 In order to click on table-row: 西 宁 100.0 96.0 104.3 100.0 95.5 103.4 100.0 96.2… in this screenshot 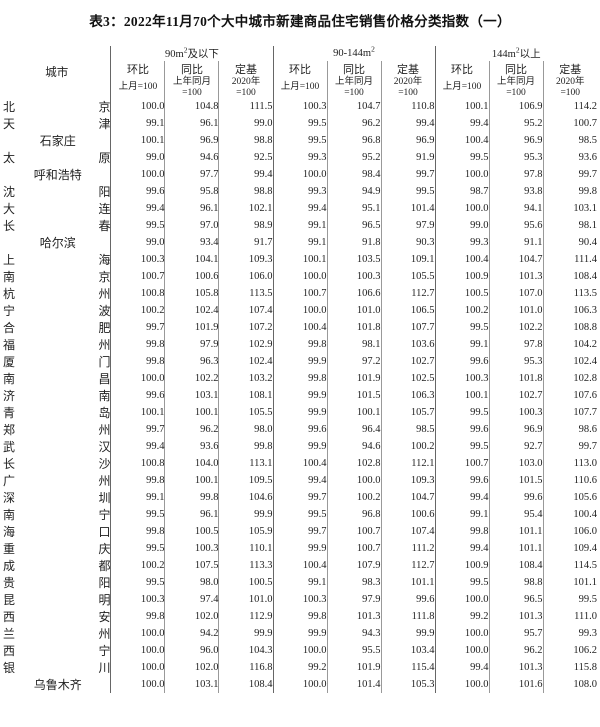, I will do `click(300, 651)`.